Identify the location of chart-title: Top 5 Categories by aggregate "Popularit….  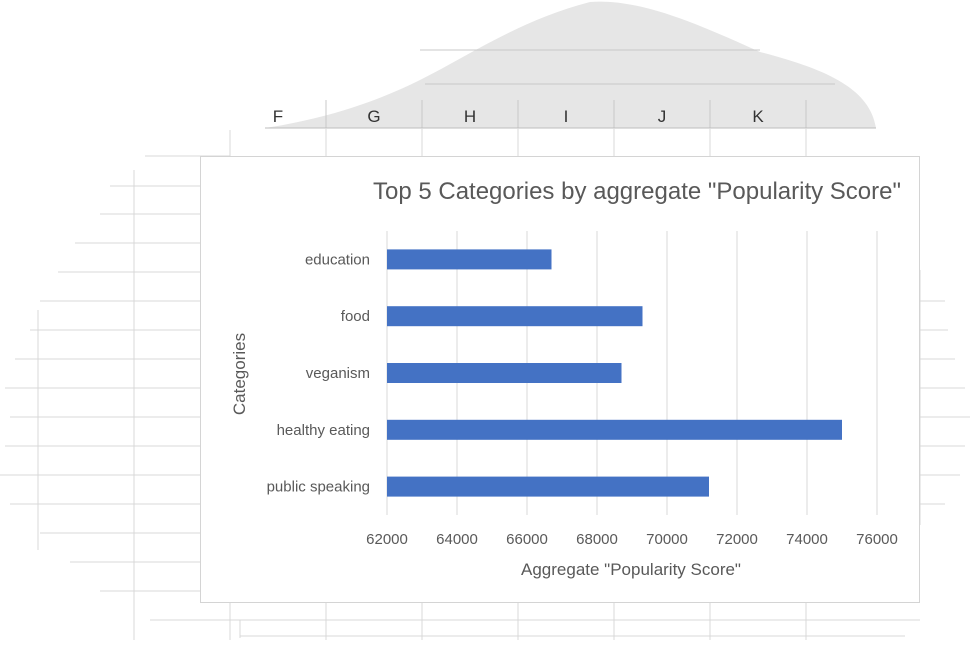
(637, 191).